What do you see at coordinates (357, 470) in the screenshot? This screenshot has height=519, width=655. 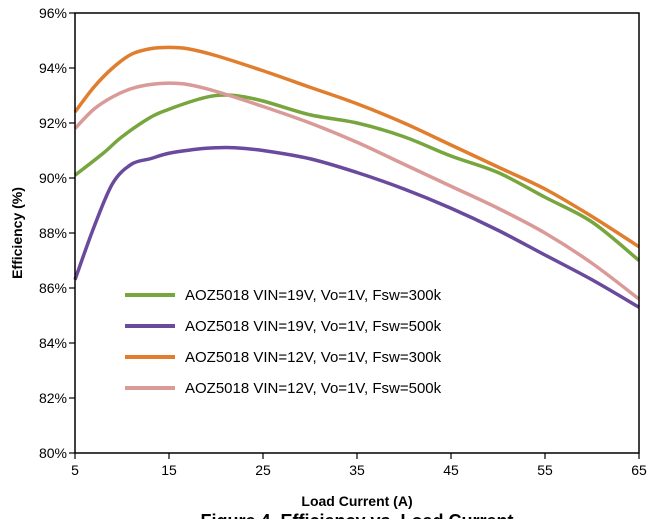 I see `x-tick-label: 35` at bounding box center [357, 470].